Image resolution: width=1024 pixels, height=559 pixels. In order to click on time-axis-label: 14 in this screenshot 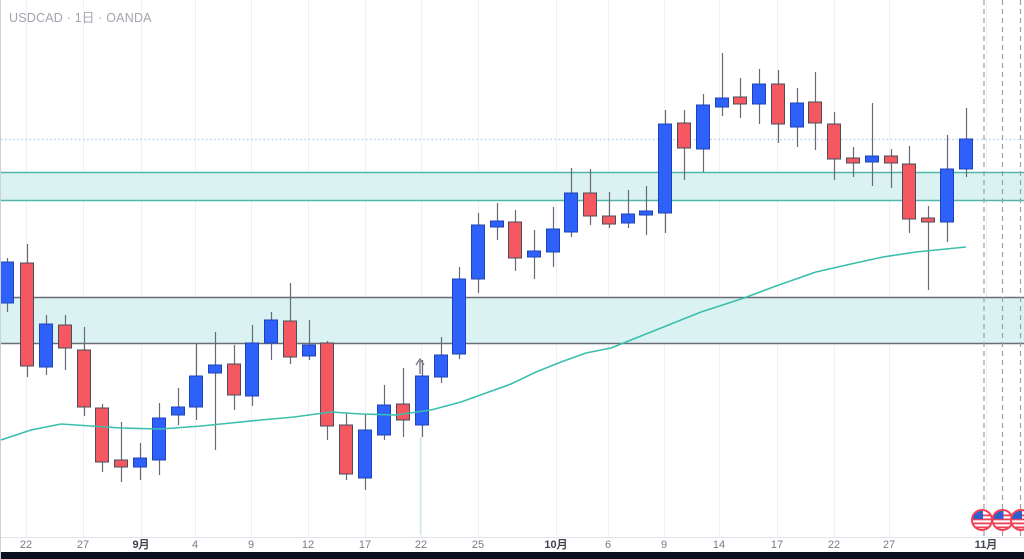, I will do `click(719, 545)`.